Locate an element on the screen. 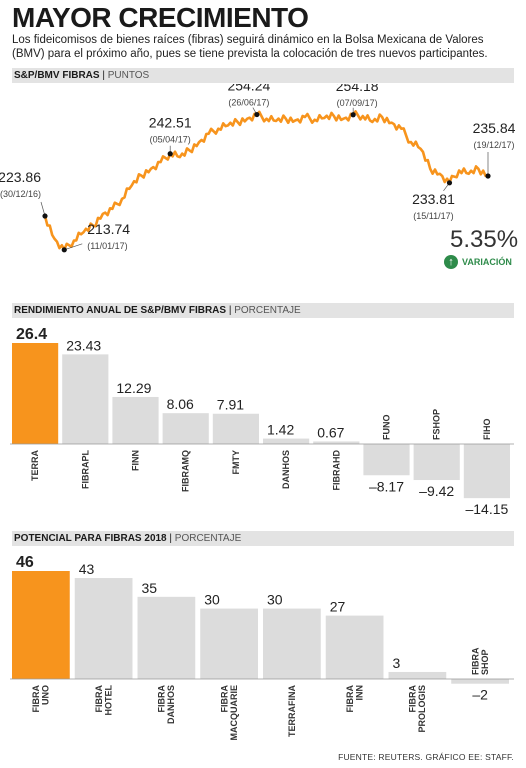  category-label: FIBRA SHOP is located at coordinates (480, 661).